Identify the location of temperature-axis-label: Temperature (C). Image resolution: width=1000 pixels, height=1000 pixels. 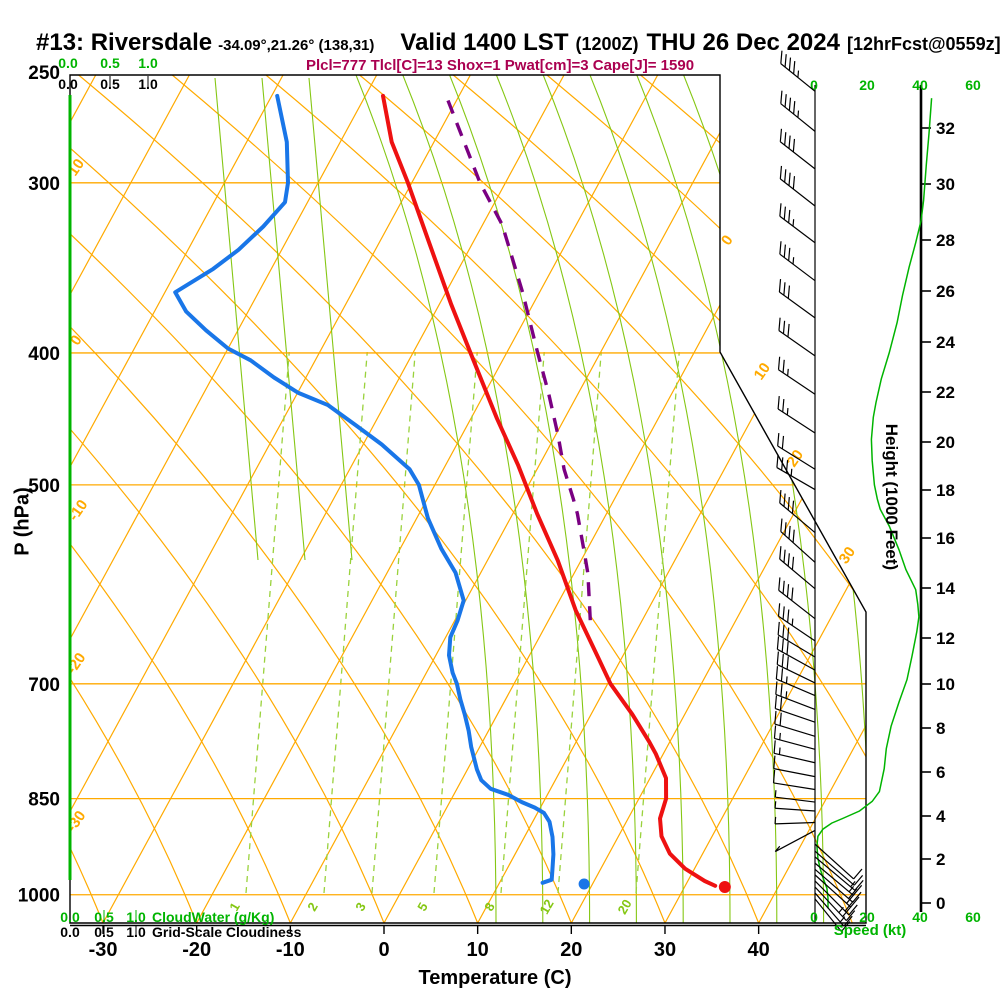
(495, 978).